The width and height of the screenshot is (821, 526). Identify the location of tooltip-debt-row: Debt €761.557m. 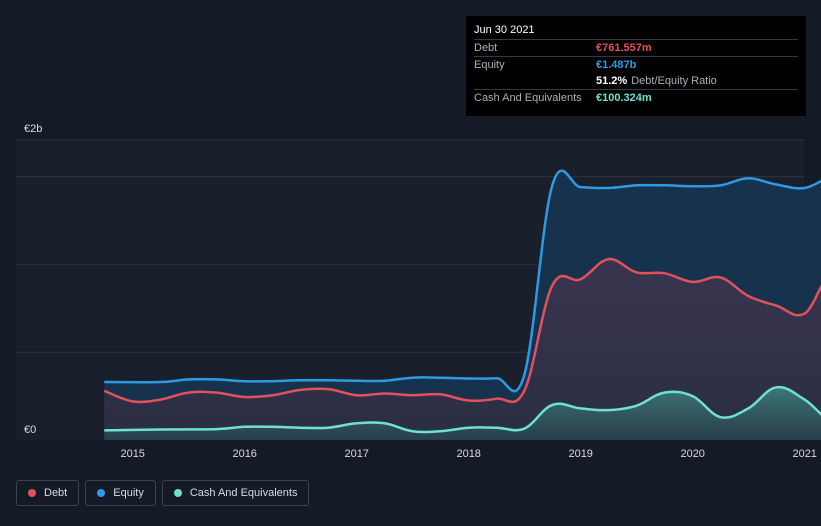
(636, 47).